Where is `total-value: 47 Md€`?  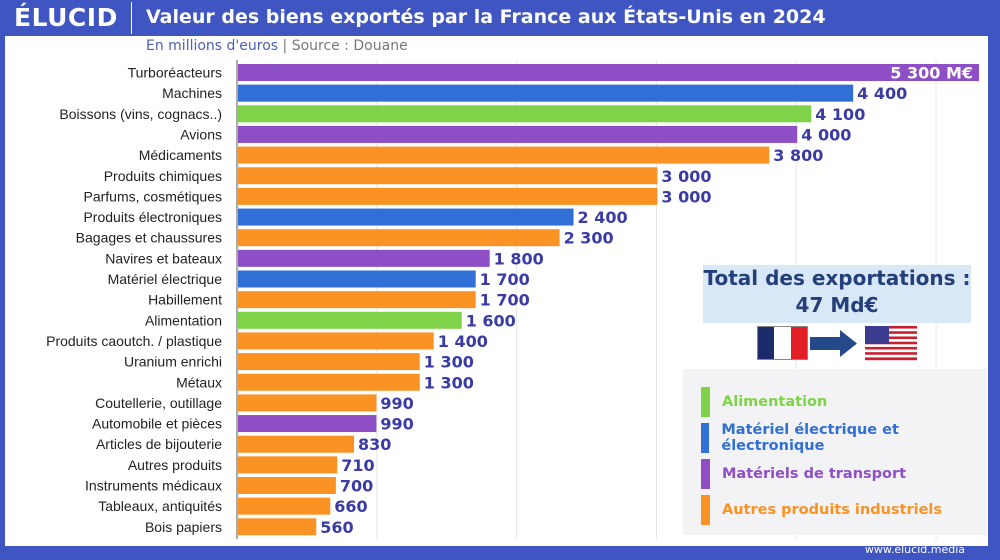
total-value: 47 Md€ is located at coordinates (837, 305).